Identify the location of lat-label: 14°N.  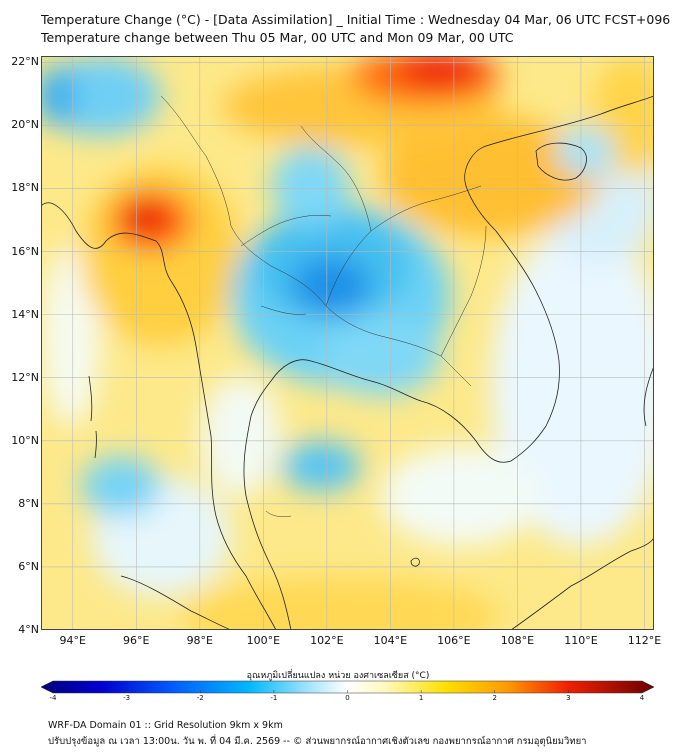
(25, 314).